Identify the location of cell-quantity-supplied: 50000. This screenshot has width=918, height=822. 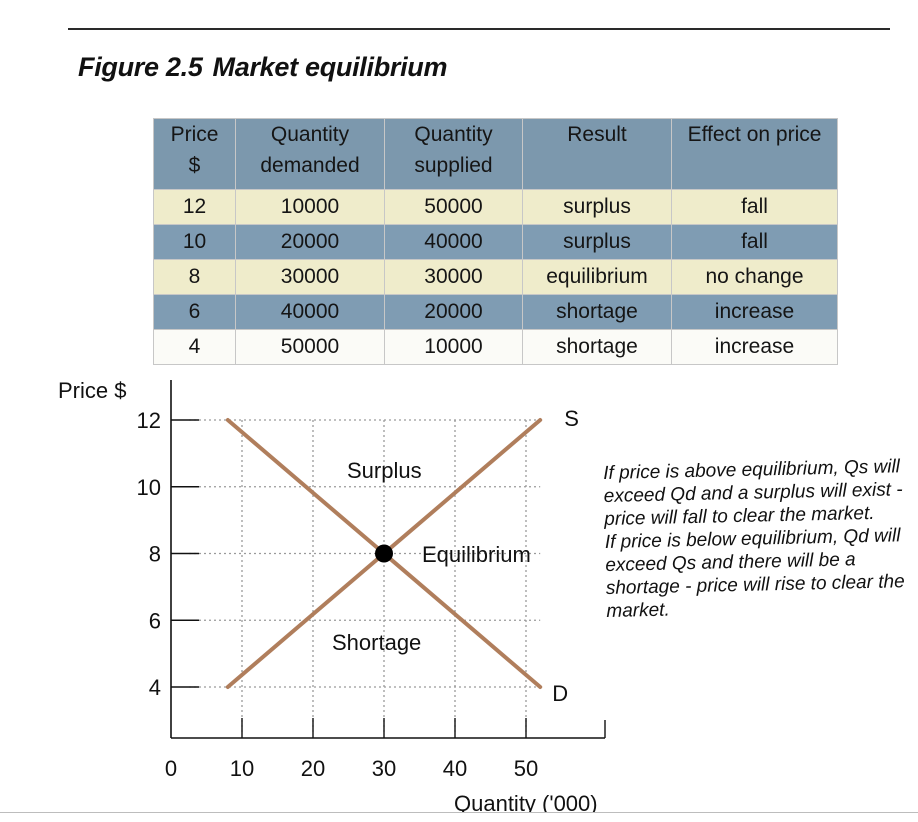
(453, 207).